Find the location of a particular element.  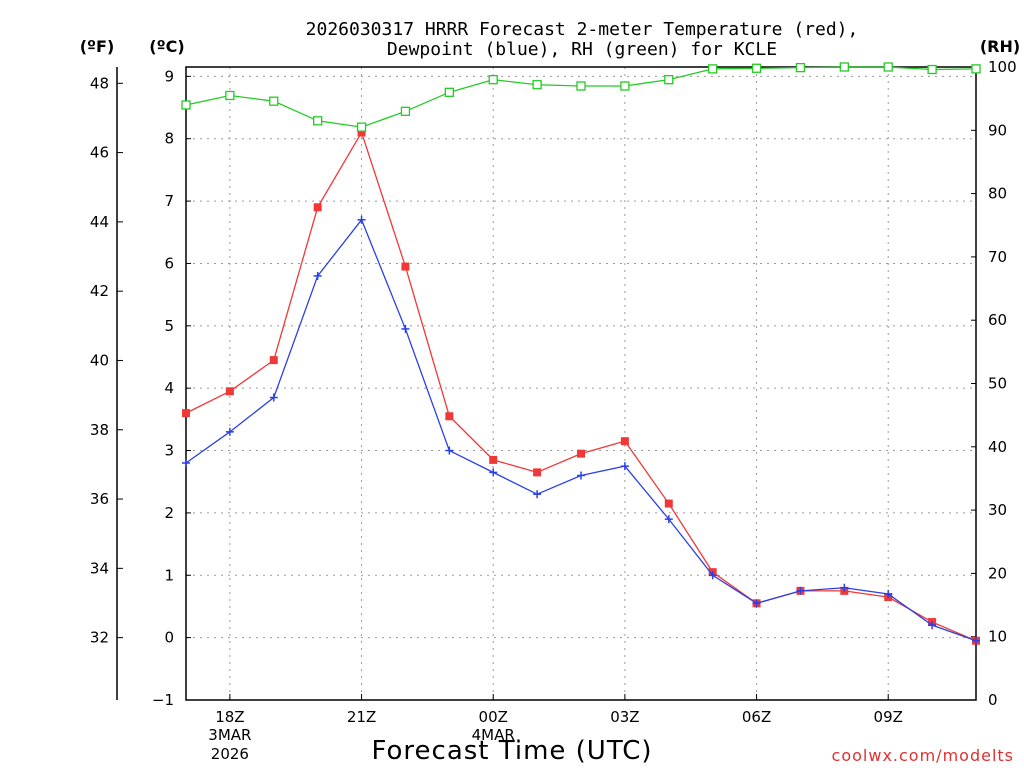

rh-tick-label: 60 is located at coordinates (997, 320).